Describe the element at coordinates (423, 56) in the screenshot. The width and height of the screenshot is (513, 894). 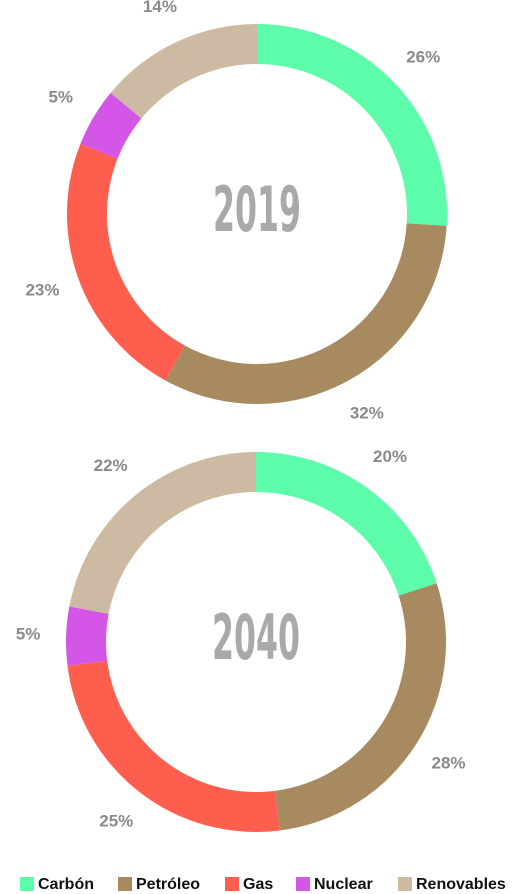
I see `data-label: 26%` at that location.